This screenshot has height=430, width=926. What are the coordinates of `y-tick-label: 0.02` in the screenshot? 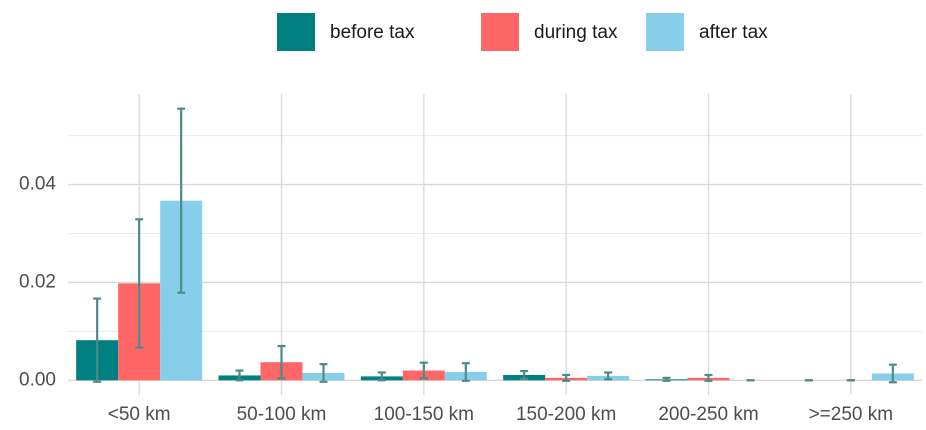 It's located at (37, 281).